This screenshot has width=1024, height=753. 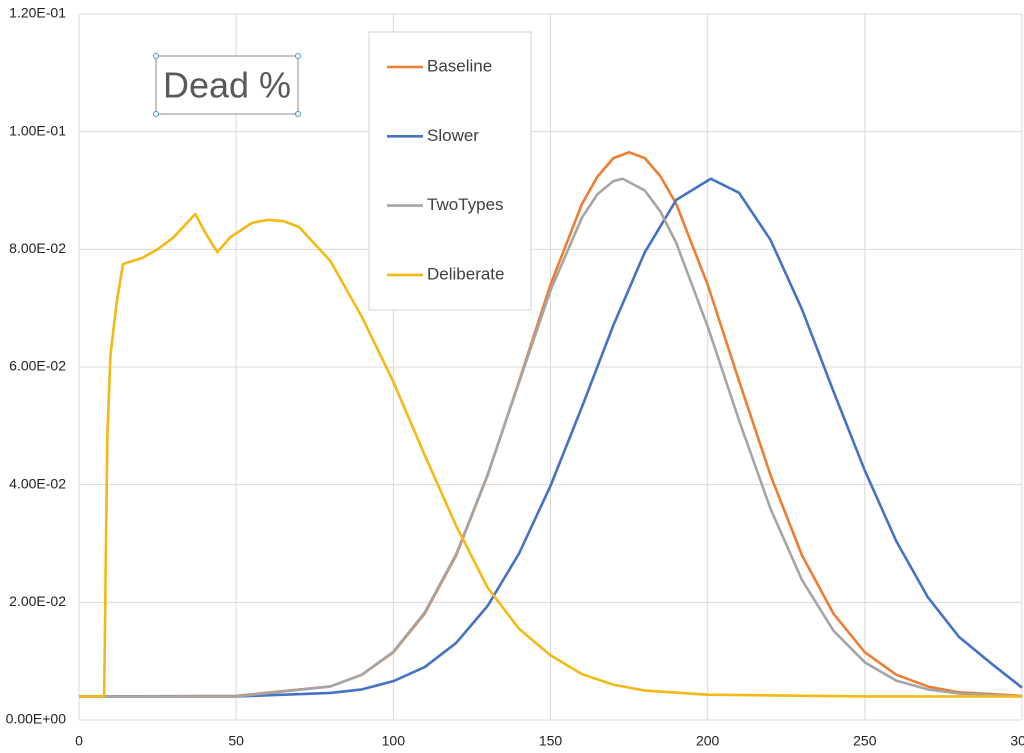 What do you see at coordinates (551, 741) in the screenshot?
I see `x-tick-label: 150` at bounding box center [551, 741].